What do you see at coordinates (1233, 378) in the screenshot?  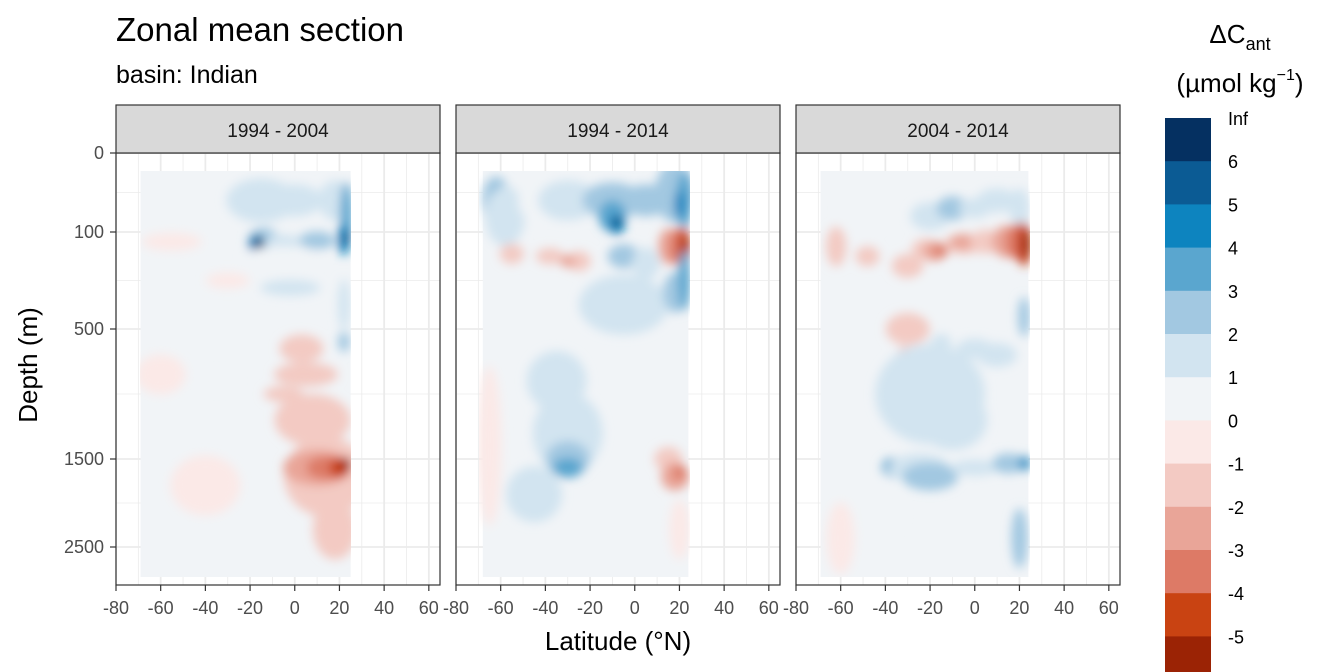 I see `legend-label: 1` at bounding box center [1233, 378].